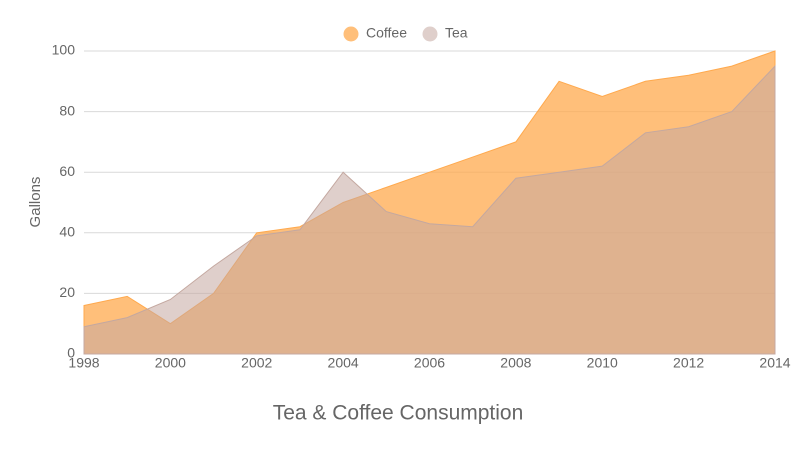 This screenshot has width=800, height=450. I want to click on y-tick-label: 20, so click(67, 292).